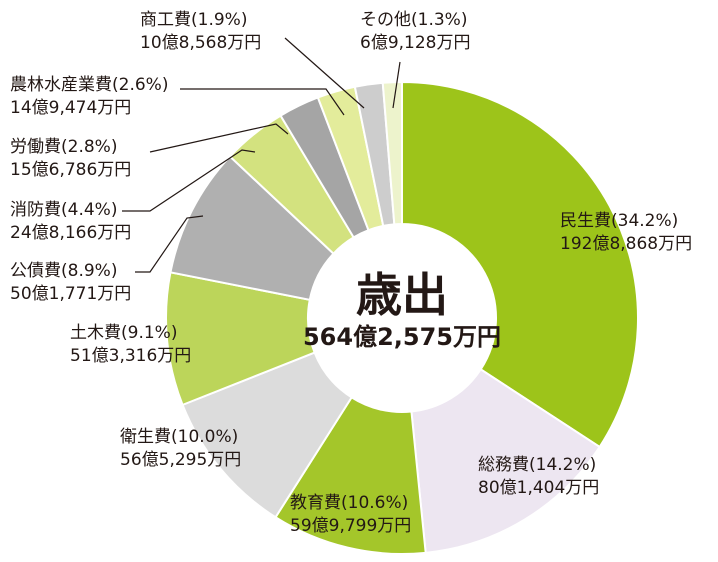  What do you see at coordinates (70, 294) in the screenshot?
I see `slice-amount-label: 50億1,771万円` at bounding box center [70, 294].